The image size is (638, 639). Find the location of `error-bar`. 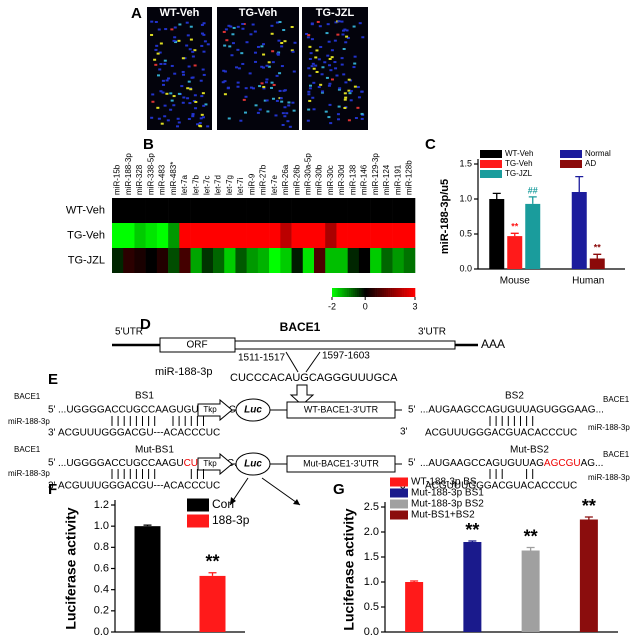

error-bar is located at coordinates (530, 548).